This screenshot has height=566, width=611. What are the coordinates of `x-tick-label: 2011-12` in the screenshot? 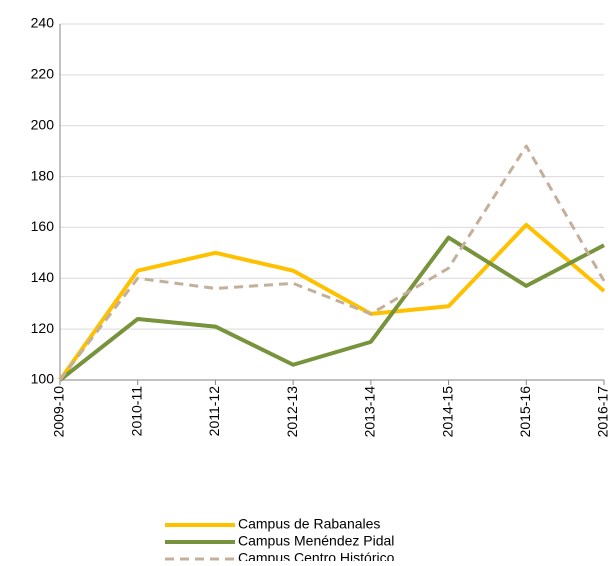 It's located at (214, 411).